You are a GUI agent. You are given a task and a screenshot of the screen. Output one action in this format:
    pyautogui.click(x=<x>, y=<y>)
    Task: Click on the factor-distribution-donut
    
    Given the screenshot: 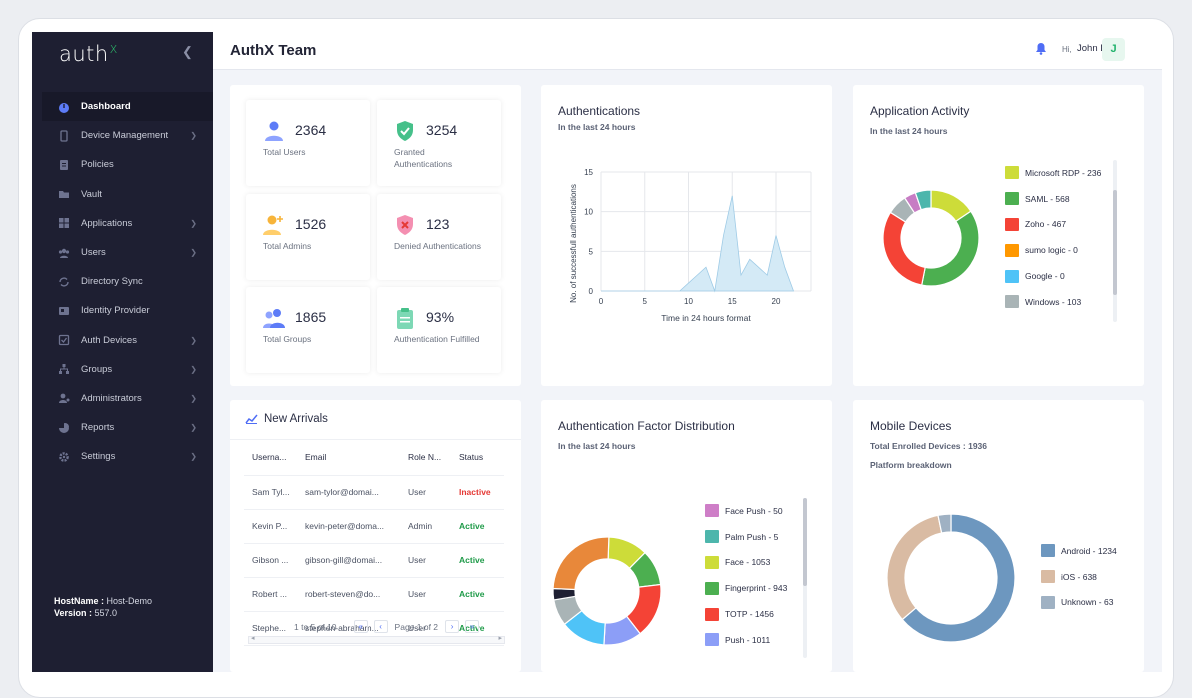 What is the action you would take?
    pyautogui.click(x=607, y=591)
    